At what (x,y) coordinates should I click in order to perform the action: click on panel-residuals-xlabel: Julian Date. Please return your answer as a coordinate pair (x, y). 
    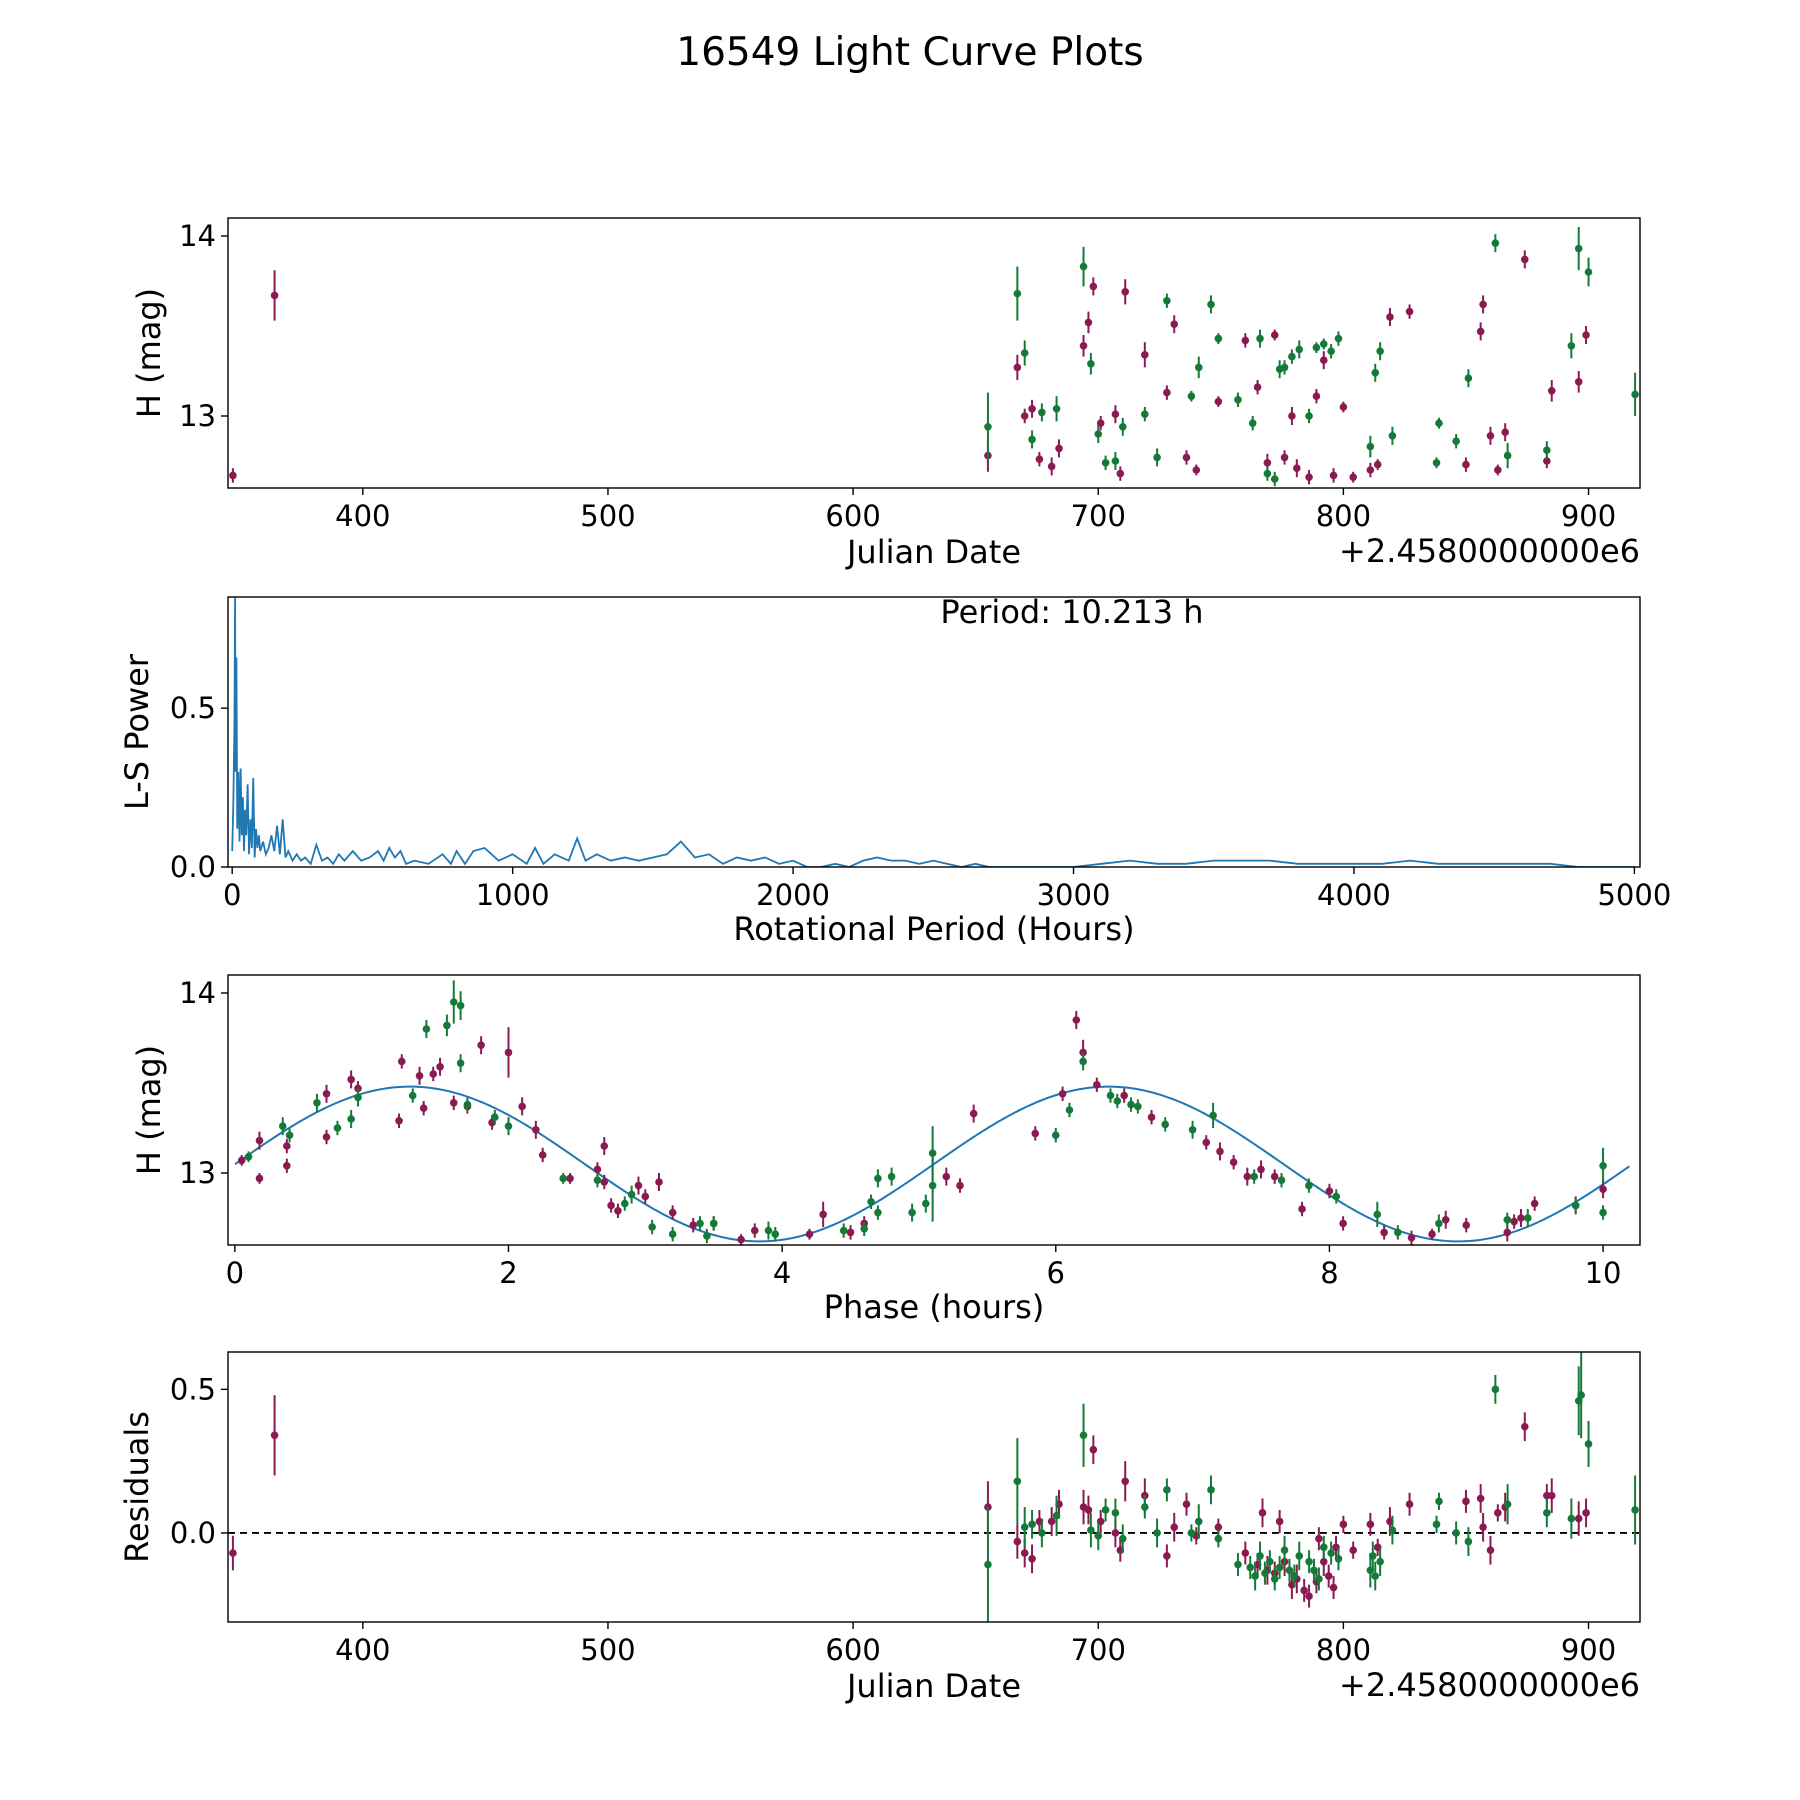
    Looking at the image, I should click on (933, 1686).